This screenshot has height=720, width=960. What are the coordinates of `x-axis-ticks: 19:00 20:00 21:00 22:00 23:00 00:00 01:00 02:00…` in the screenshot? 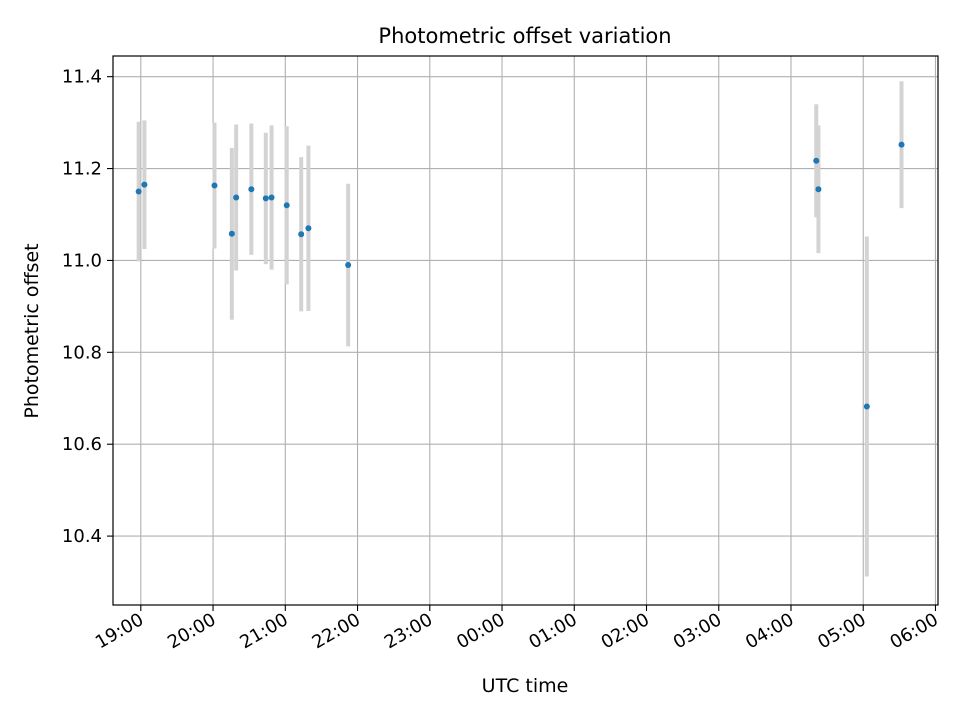 It's located at (517, 629).